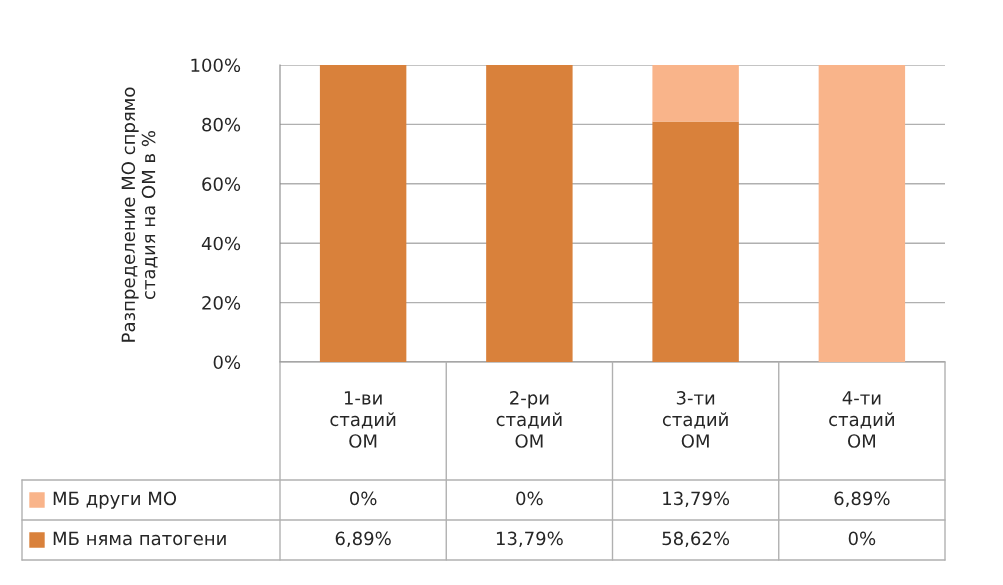 The image size is (1003, 585). I want to click on y-tick-label: 80%, so click(221, 124).